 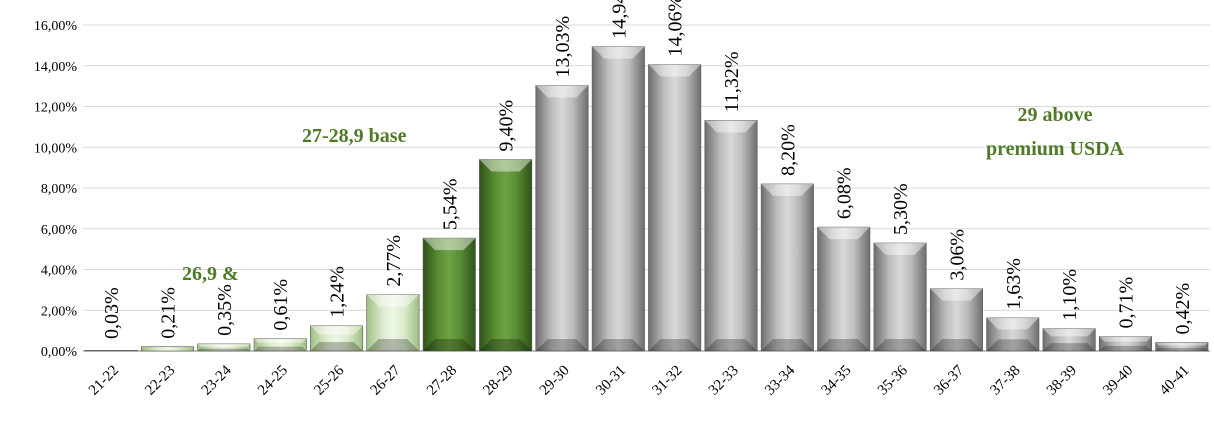 What do you see at coordinates (1055, 115) in the screenshot?
I see `annotation-premium-line-1: 29 above` at bounding box center [1055, 115].